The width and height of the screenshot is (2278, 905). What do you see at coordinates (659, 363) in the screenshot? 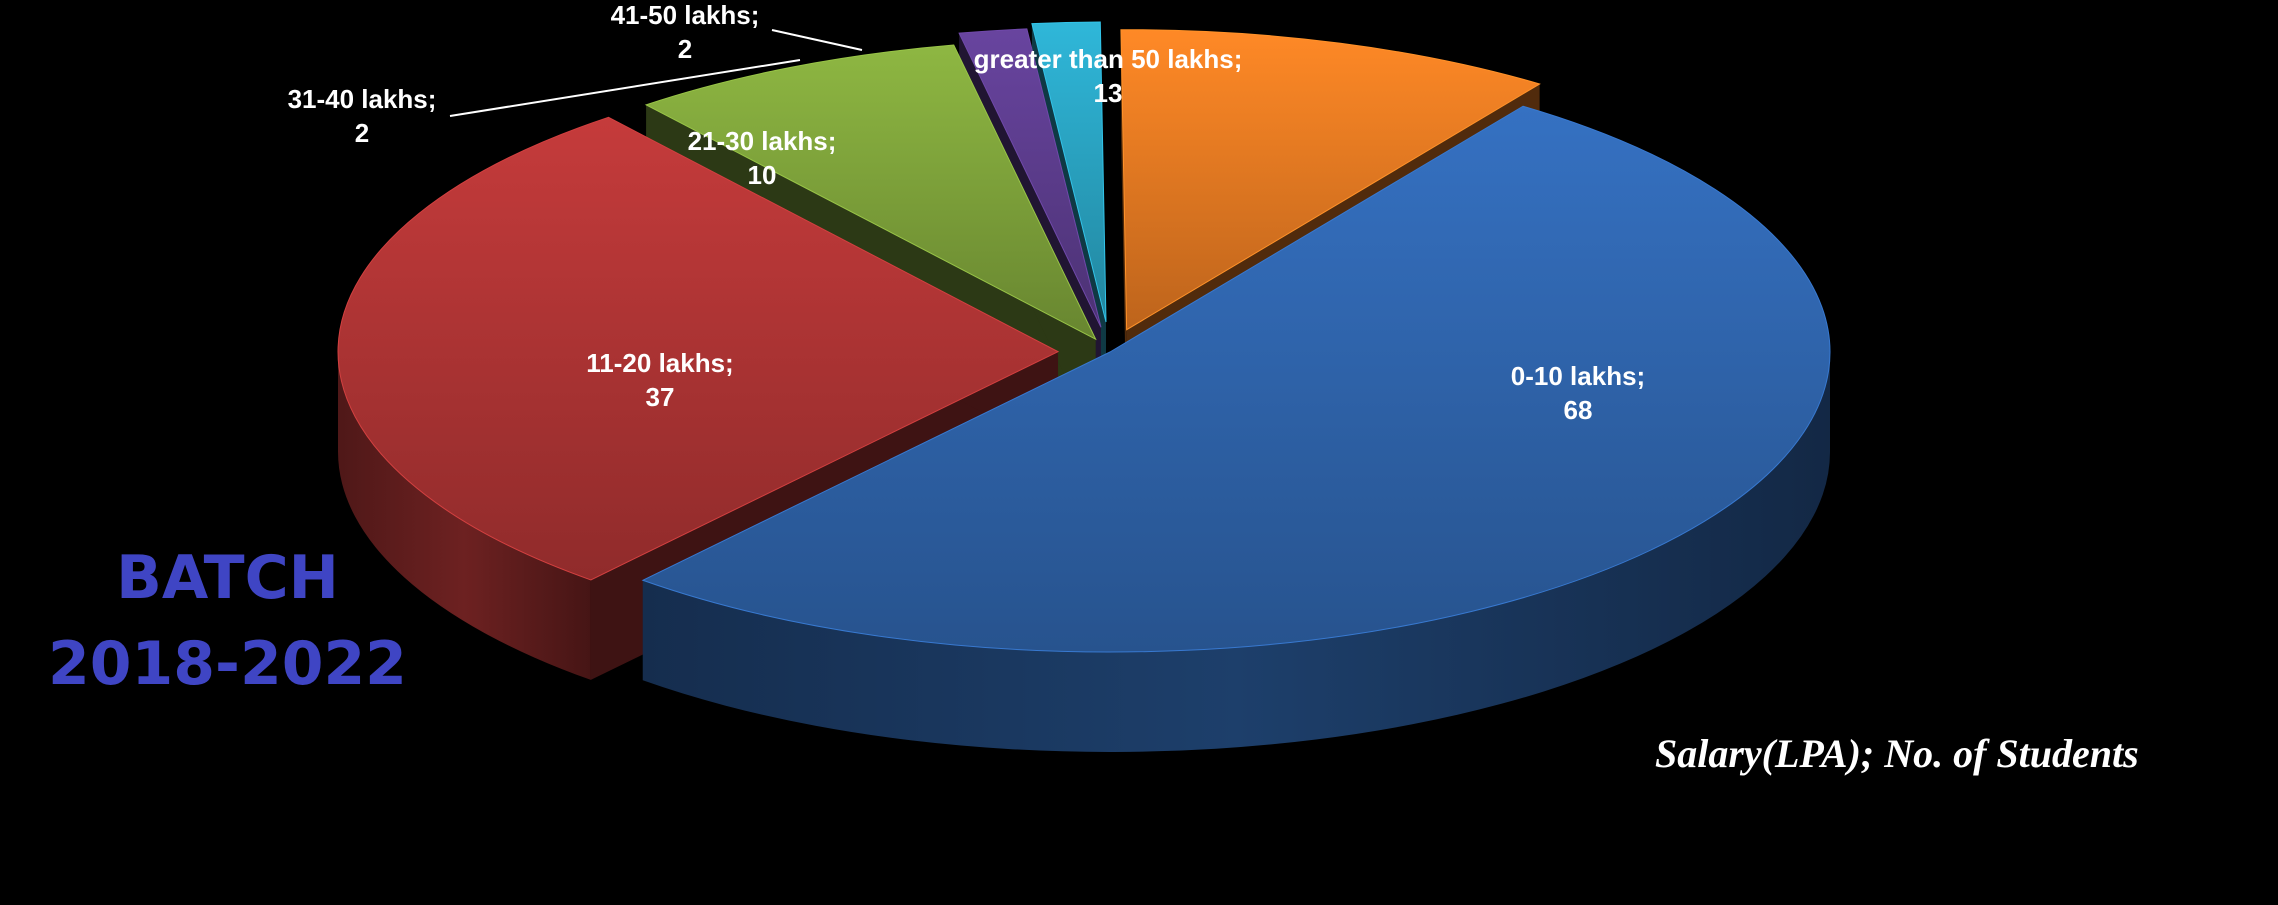
I see `data-label-name: 11-20 lakhs;` at bounding box center [659, 363].